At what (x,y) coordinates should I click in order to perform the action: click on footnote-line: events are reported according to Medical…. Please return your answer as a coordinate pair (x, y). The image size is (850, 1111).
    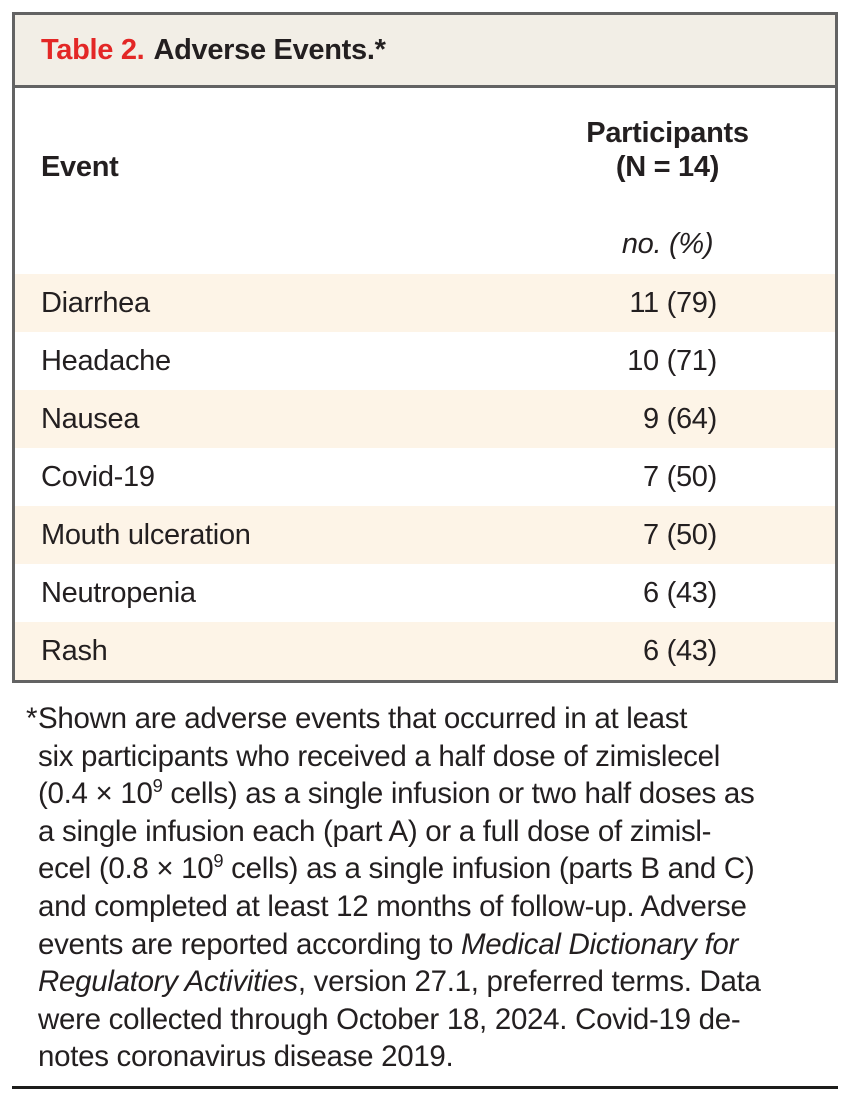
    Looking at the image, I should click on (388, 944).